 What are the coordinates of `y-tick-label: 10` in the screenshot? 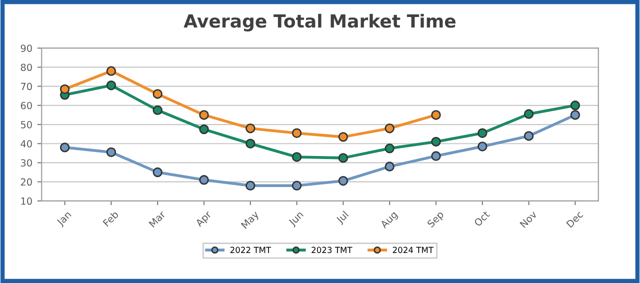 It's located at (26, 201).